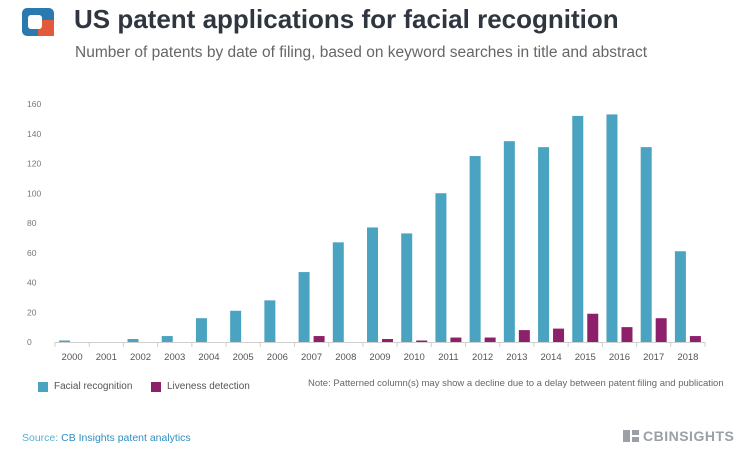  I want to click on y-tick-label: 160, so click(34, 104).